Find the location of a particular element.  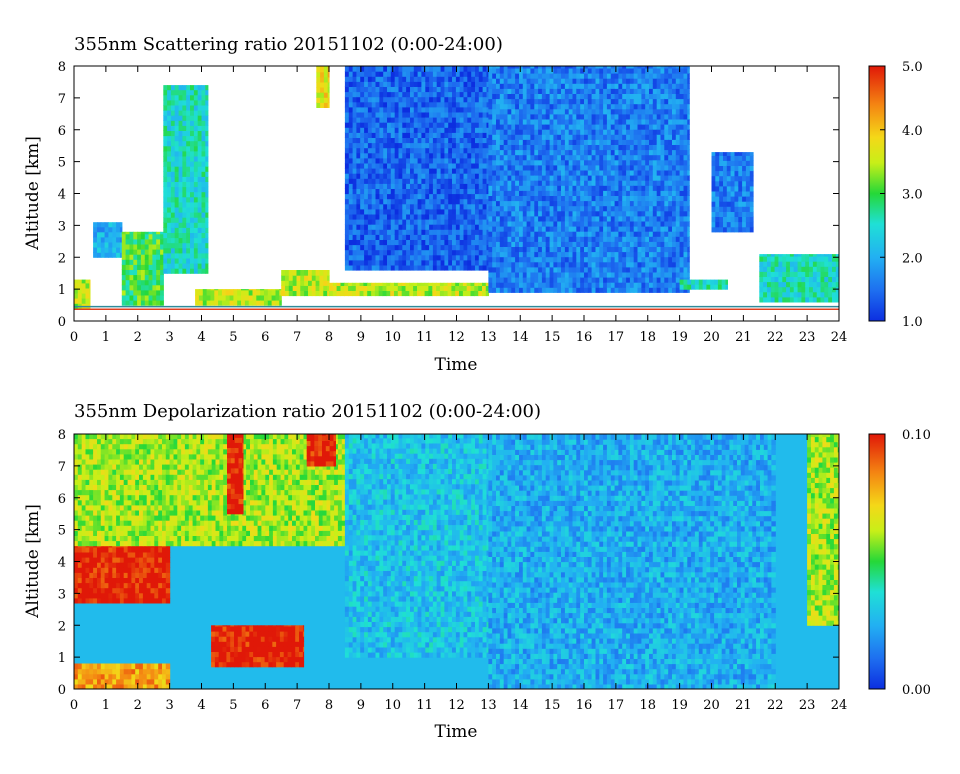

colorbar-ticks: 0.00 0.10 is located at coordinates (905, 563).